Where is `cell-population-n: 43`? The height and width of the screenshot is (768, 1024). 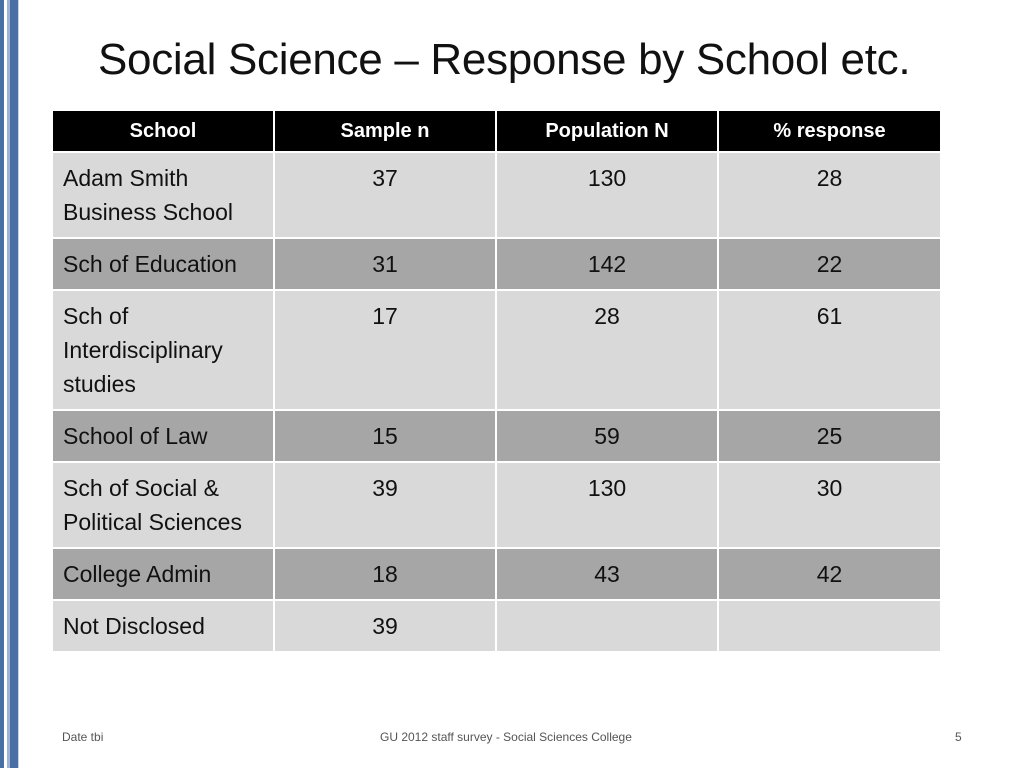
cell-population-n: 43 is located at coordinates (607, 574).